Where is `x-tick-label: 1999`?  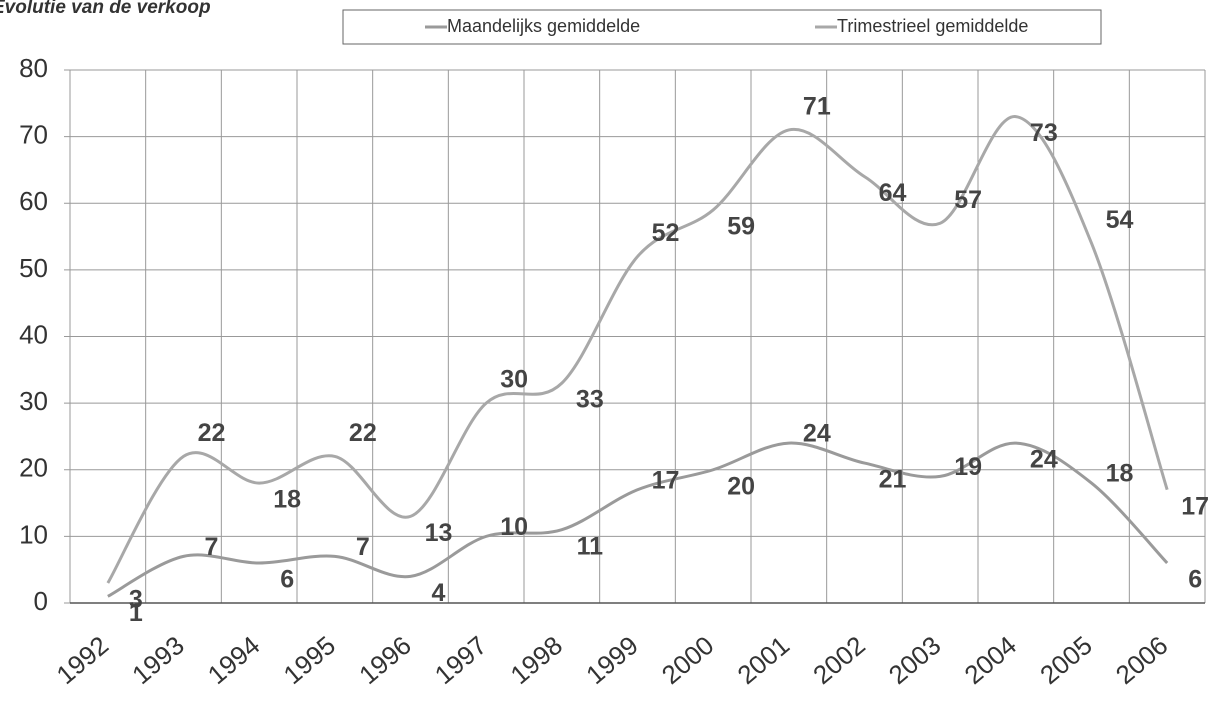
x-tick-label: 1999 is located at coordinates (612, 660).